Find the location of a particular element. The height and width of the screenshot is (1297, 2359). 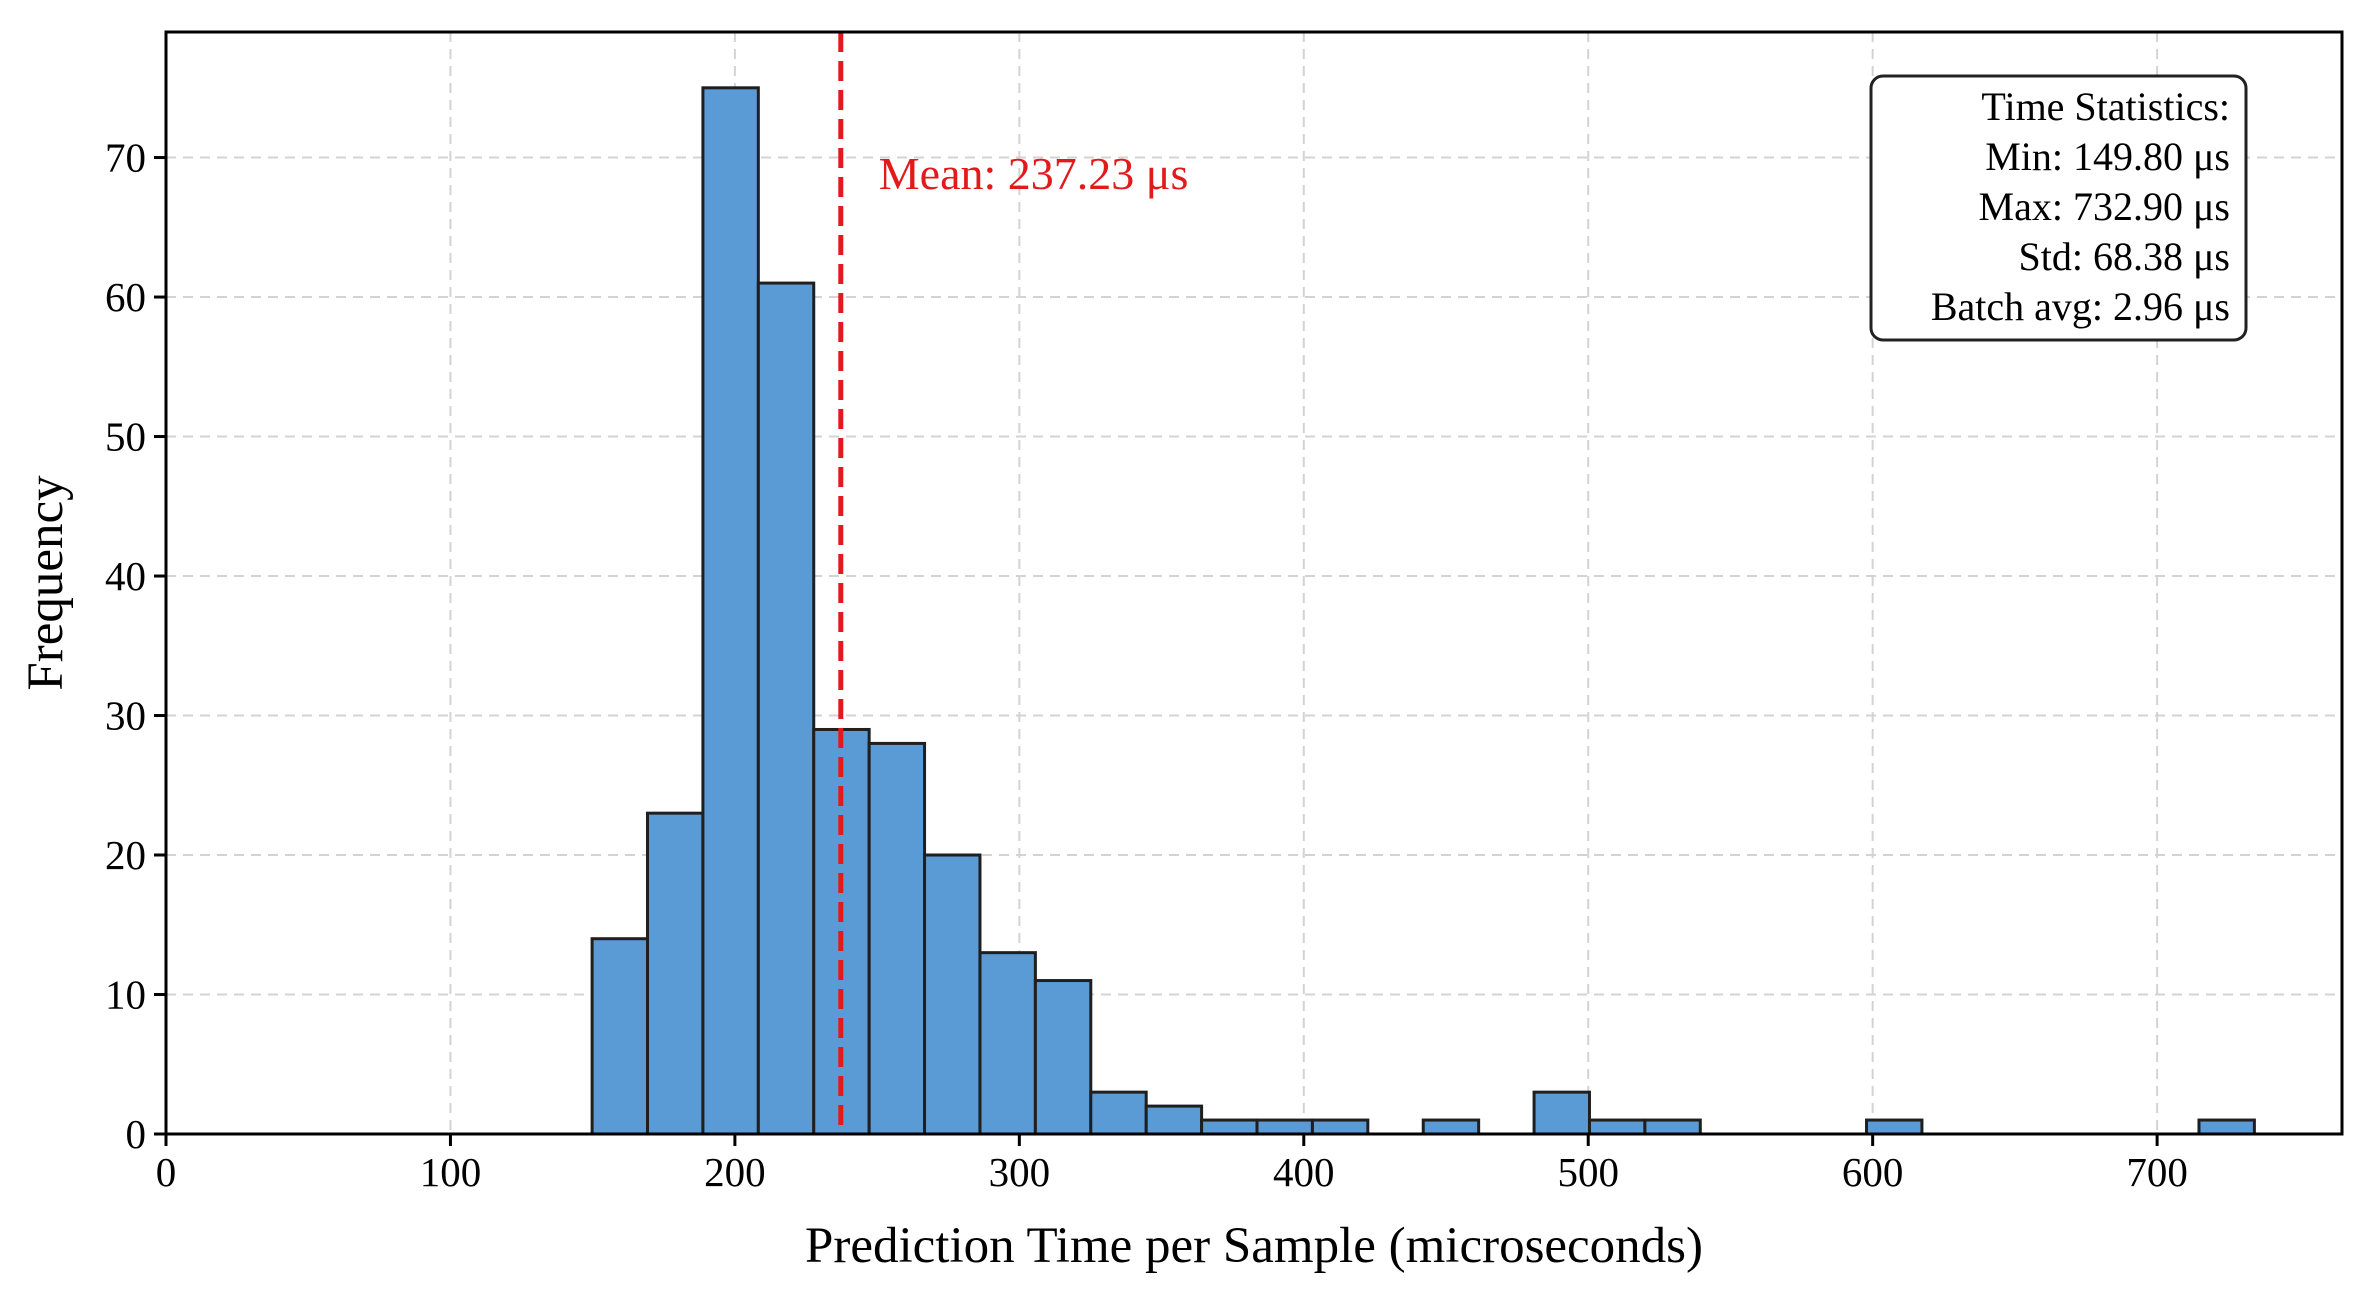

x-tick-label: 100 is located at coordinates (451, 1172).